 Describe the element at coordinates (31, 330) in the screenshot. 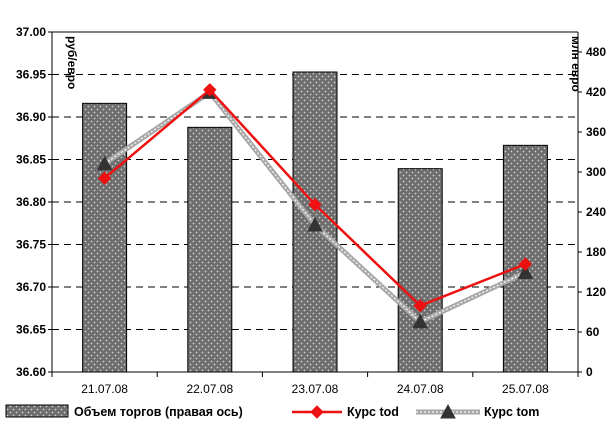

I see `y-left-tick-label: 36.65` at that location.